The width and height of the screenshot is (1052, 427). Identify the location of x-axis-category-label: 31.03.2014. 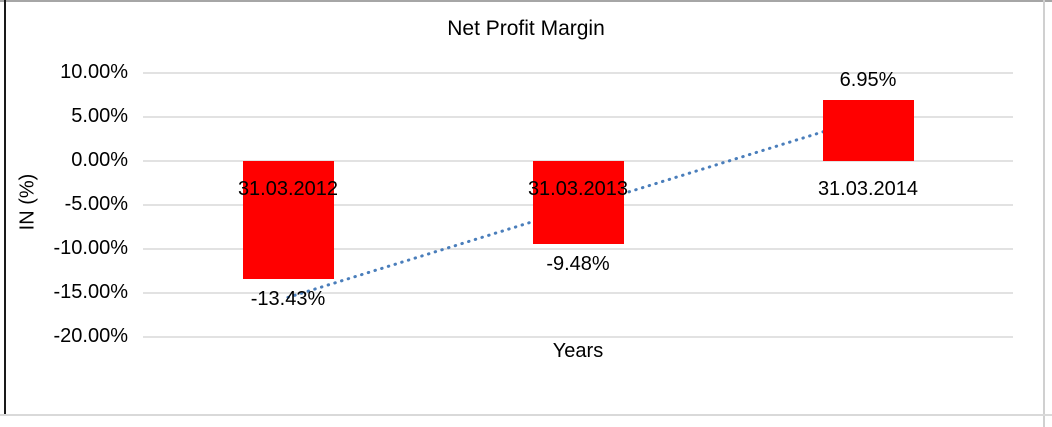
(868, 189).